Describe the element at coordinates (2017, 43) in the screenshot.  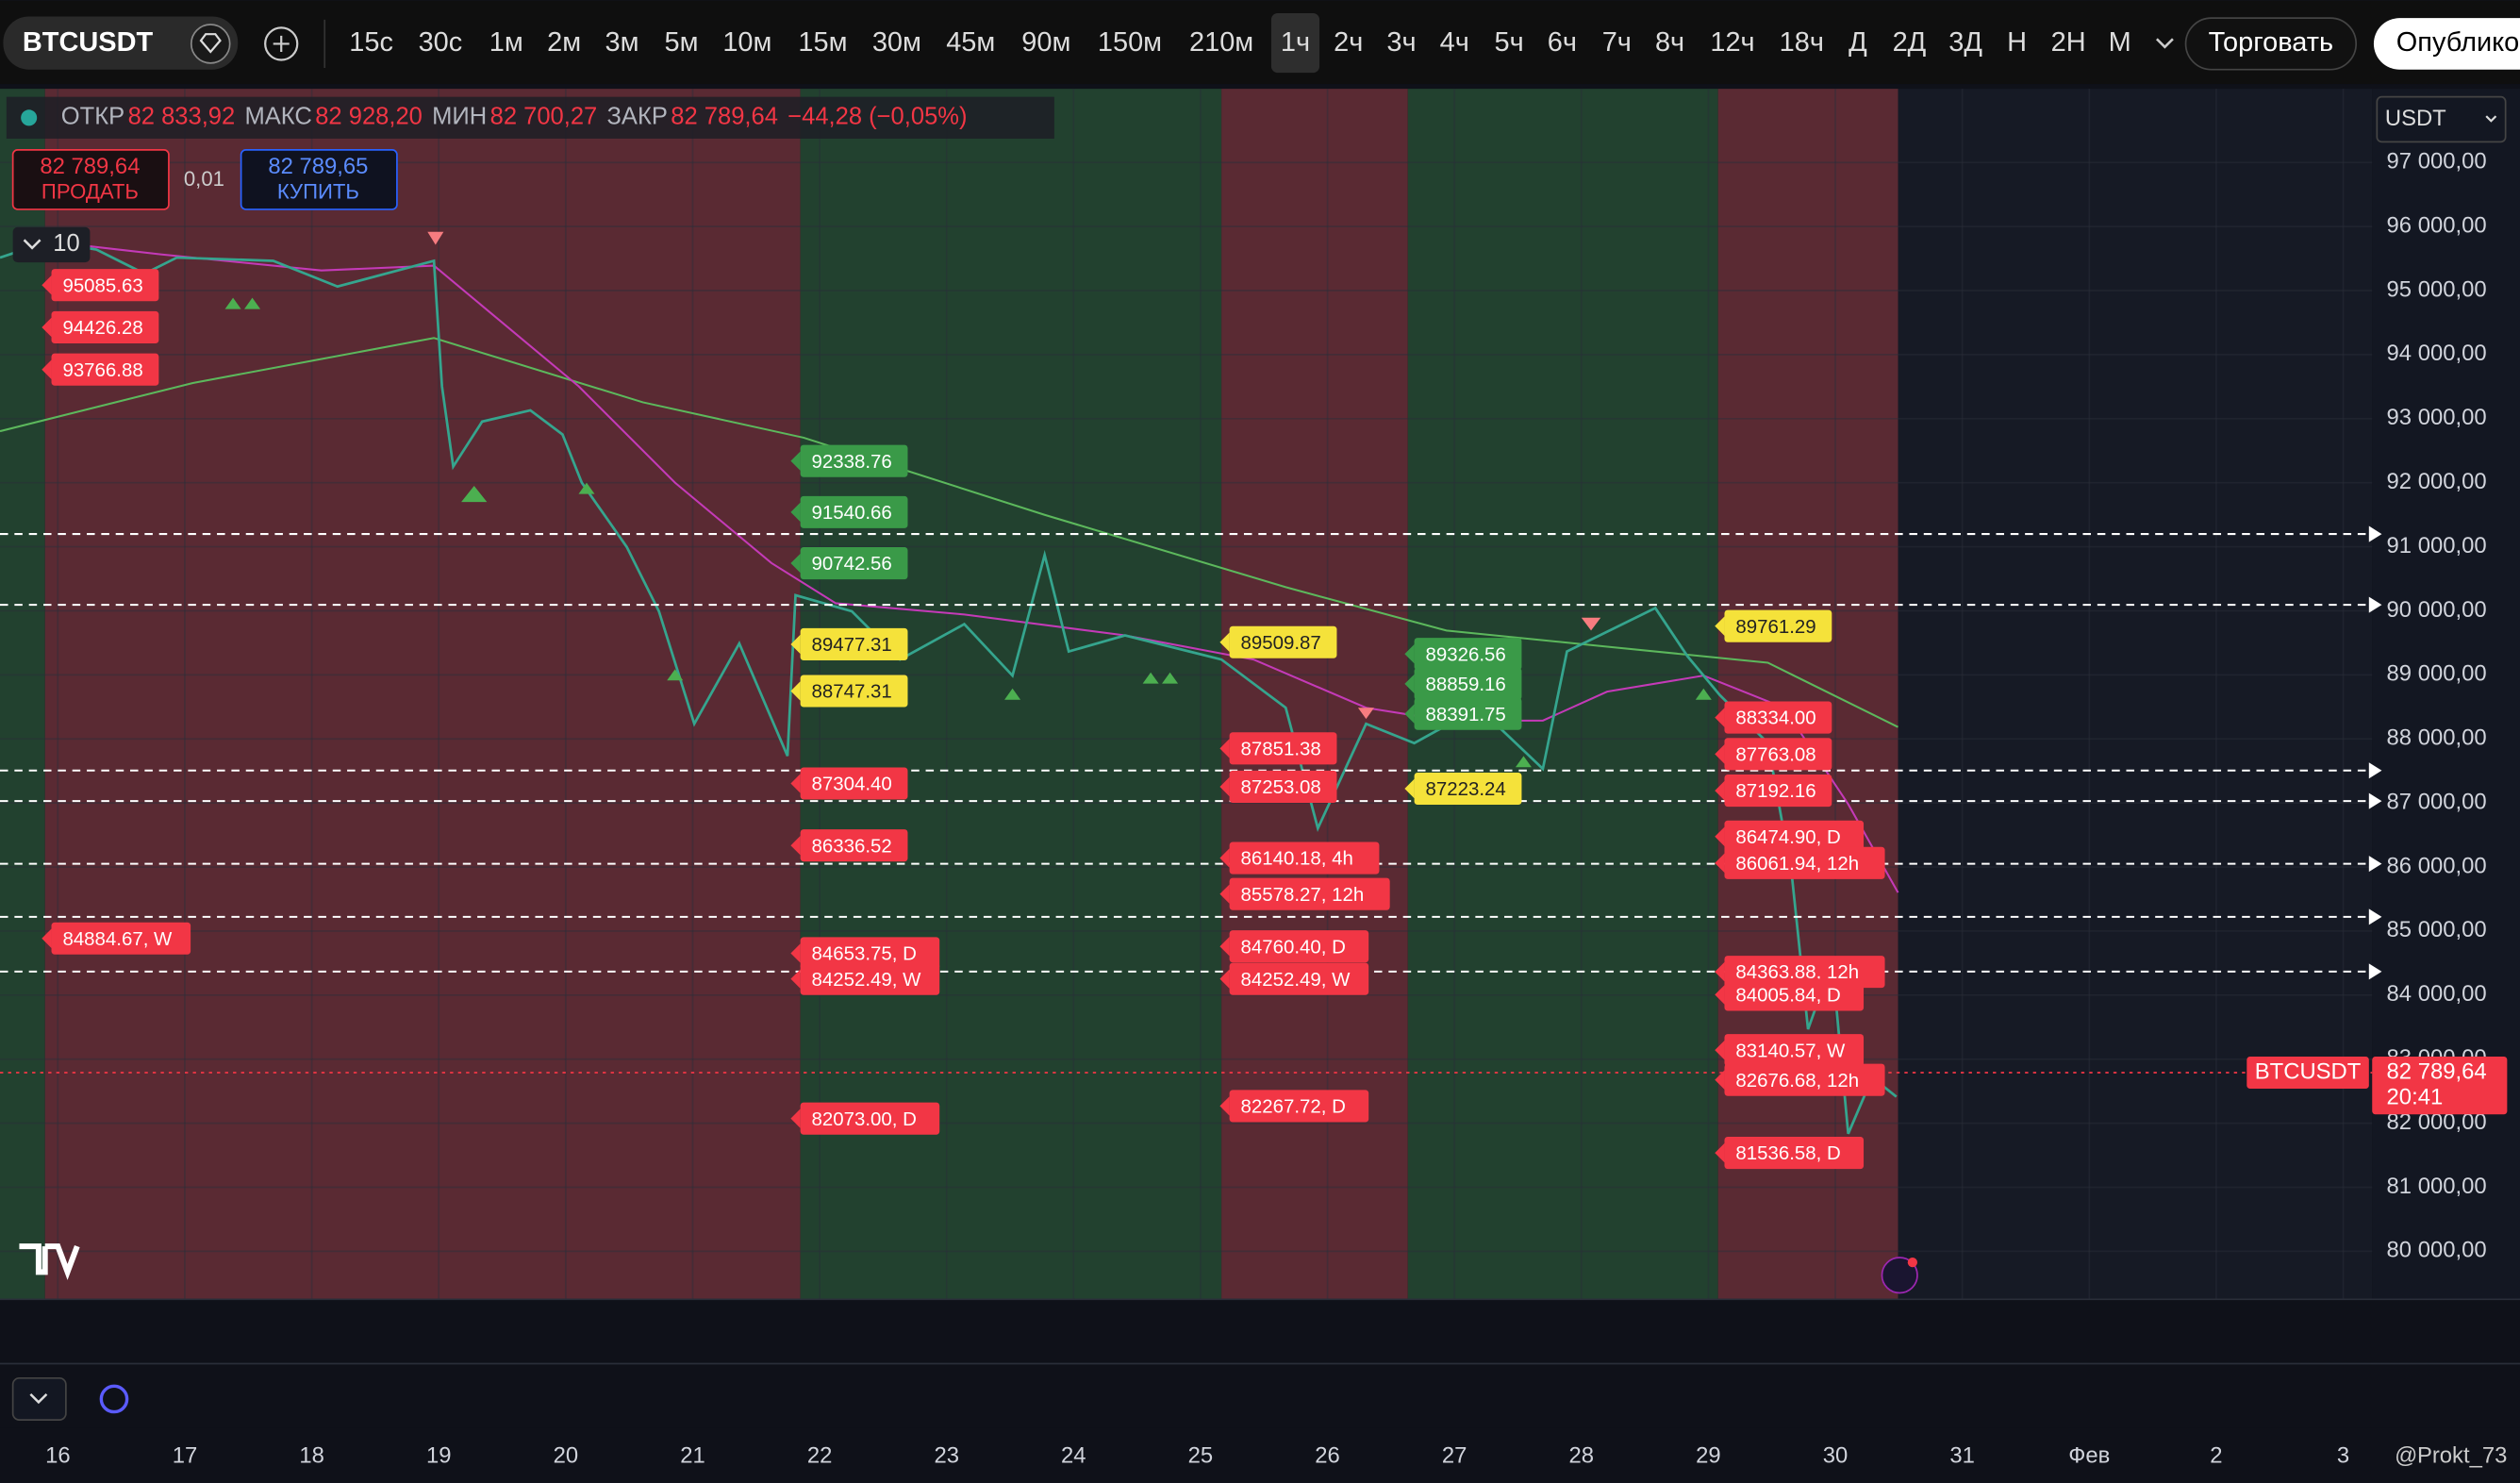
I see `interval: Н` at that location.